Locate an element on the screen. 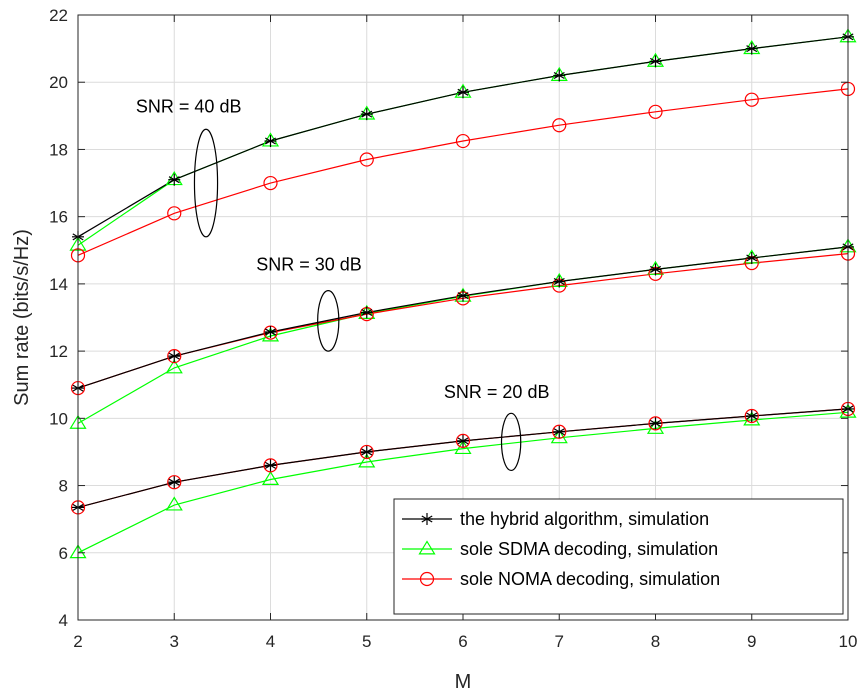 This screenshot has height=696, width=862. x-tick-label: 7 is located at coordinates (559, 641).